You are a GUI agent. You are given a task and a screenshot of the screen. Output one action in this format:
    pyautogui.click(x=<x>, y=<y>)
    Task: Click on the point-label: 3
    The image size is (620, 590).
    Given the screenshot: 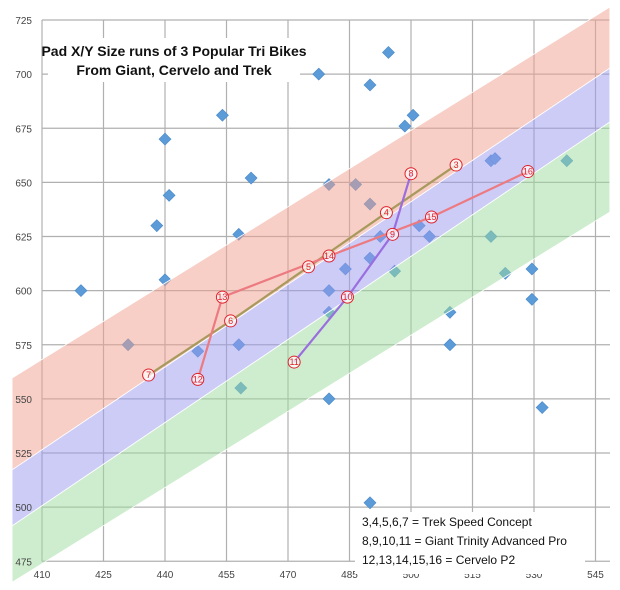 What is the action you would take?
    pyautogui.click(x=456, y=165)
    